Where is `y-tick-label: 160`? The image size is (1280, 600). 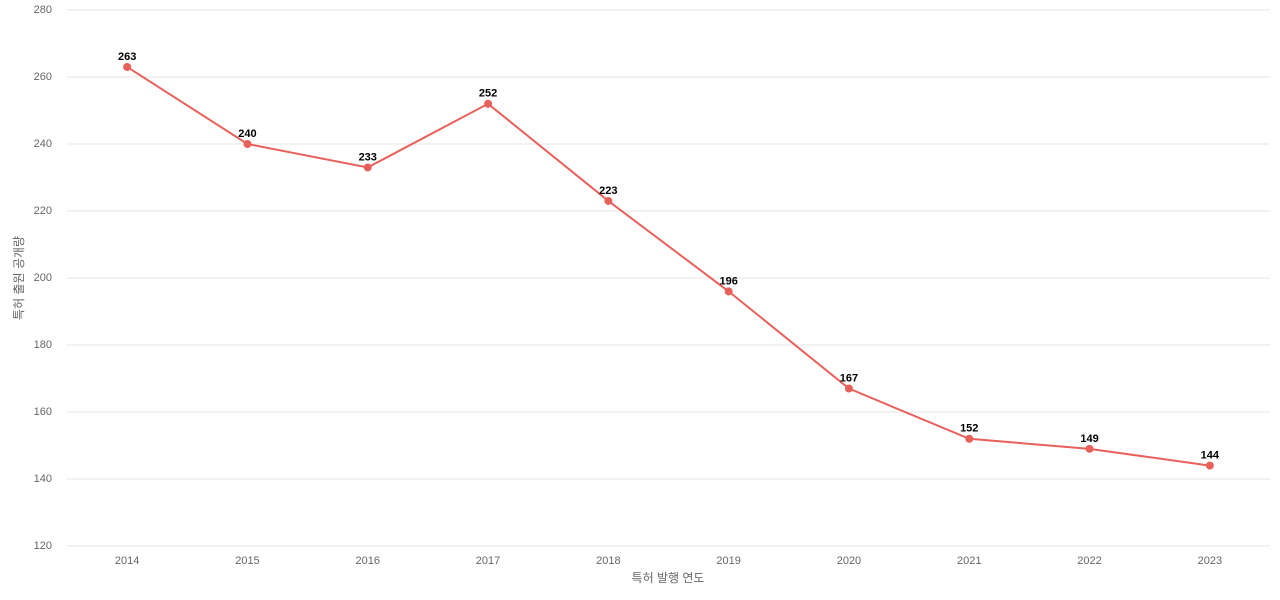 y-tick-label: 160 is located at coordinates (43, 412).